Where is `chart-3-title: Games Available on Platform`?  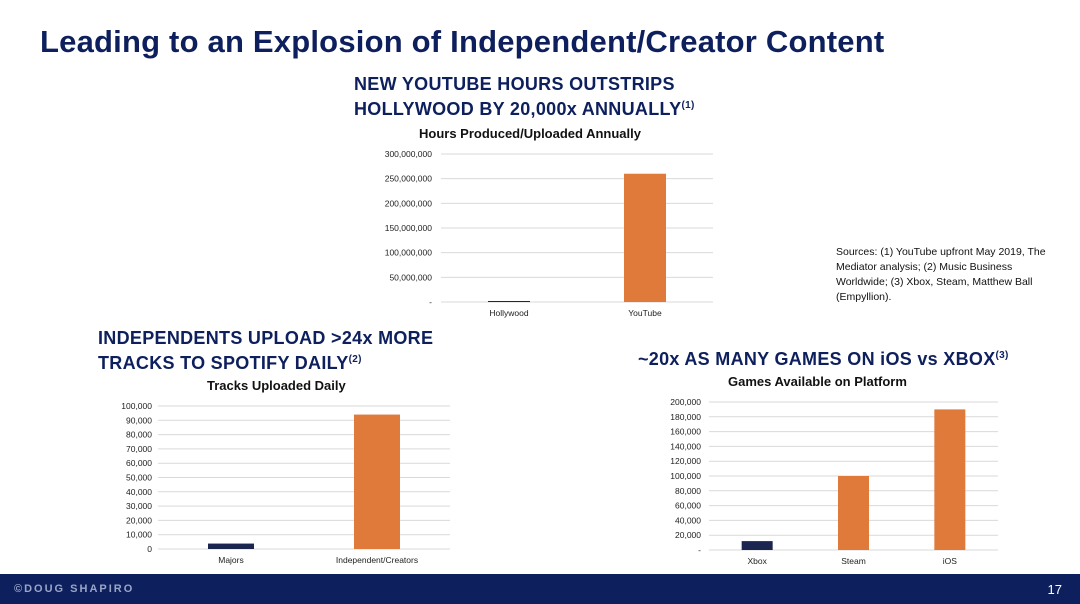
chart-3-title: Games Available on Platform is located at coordinates (817, 381).